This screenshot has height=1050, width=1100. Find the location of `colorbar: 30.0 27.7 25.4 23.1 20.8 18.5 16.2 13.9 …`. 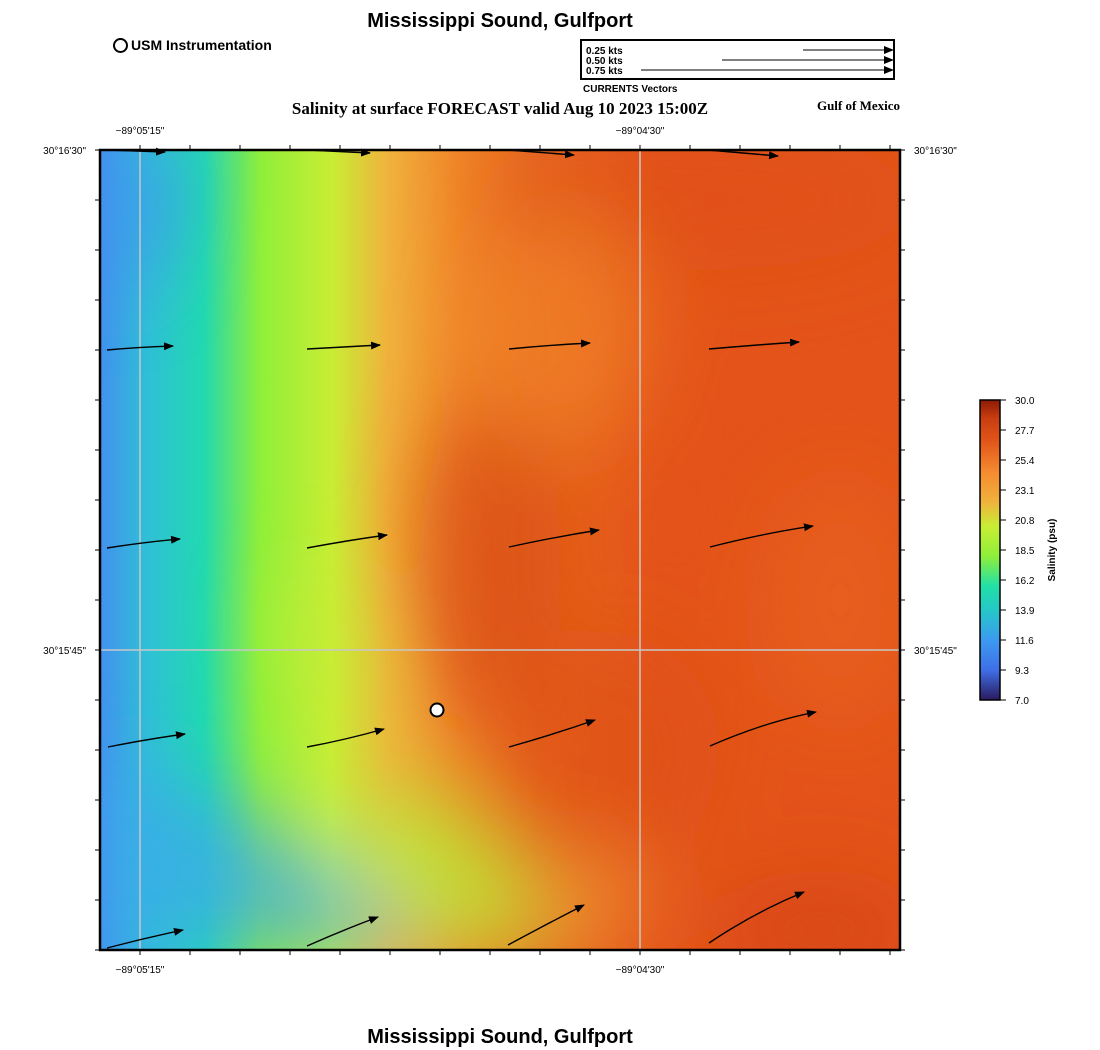

colorbar: 30.0 27.7 25.4 23.1 20.8 18.5 16.2 13.9 … is located at coordinates (1018, 551).